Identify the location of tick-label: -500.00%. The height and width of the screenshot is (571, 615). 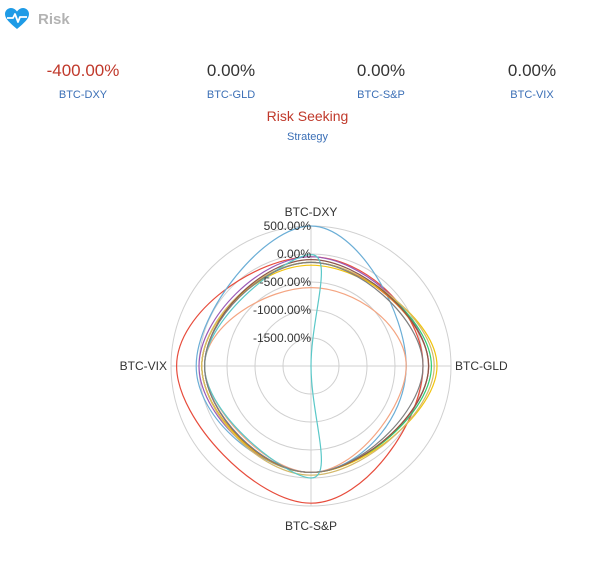
(286, 282).